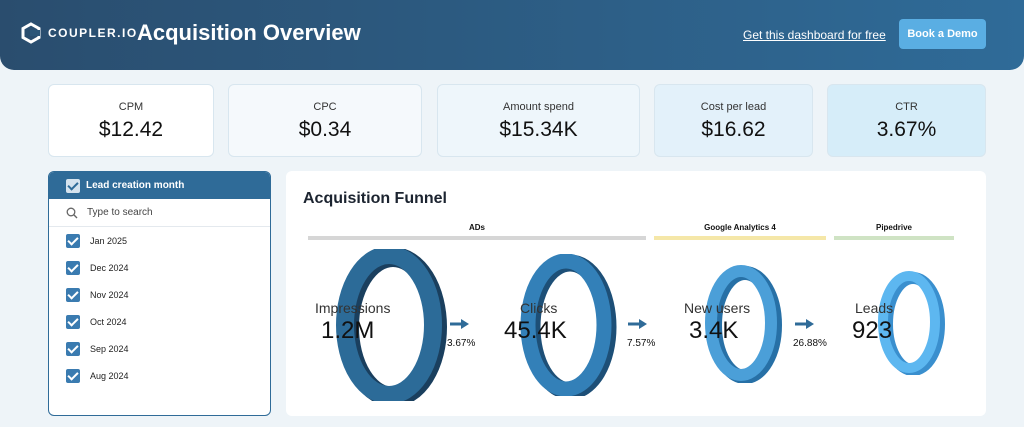 This screenshot has width=1024, height=427. What do you see at coordinates (539, 308) in the screenshot?
I see `stage-label-clicks: Clicks` at bounding box center [539, 308].